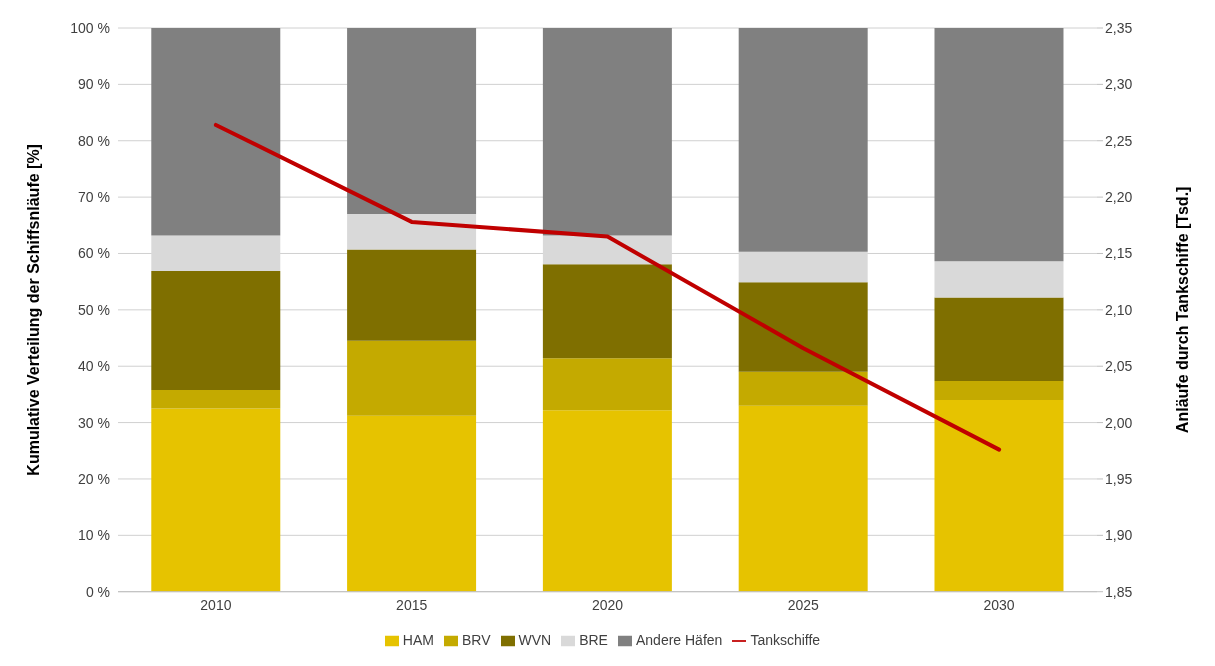 The image size is (1215, 666). I want to click on x-tick-label: 2020, so click(607, 604).